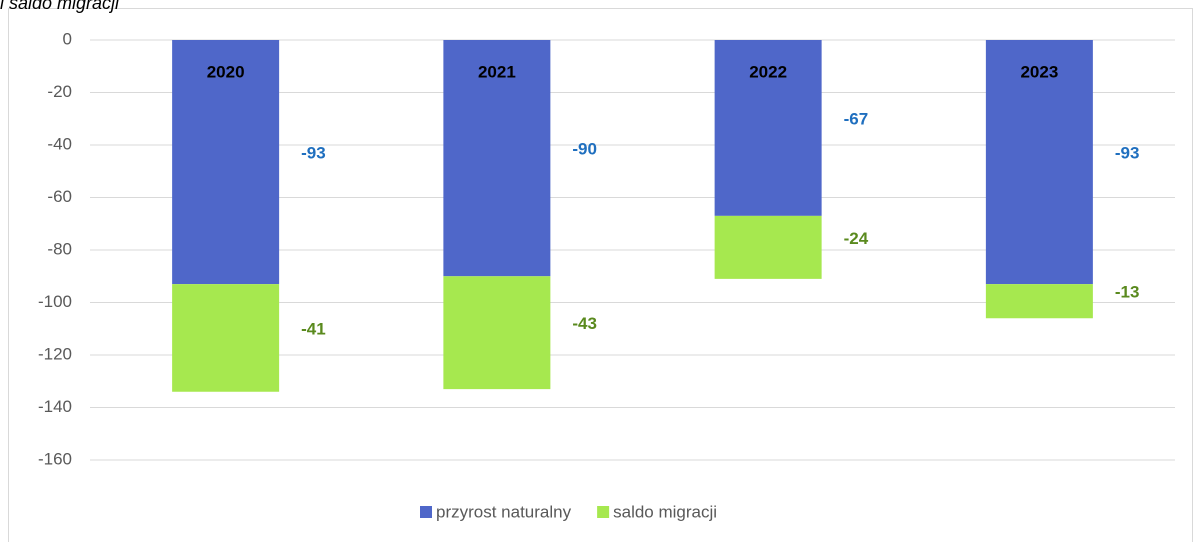 Image resolution: width=1193 pixels, height=542 pixels. I want to click on y-tick-label: -40, so click(59, 143).